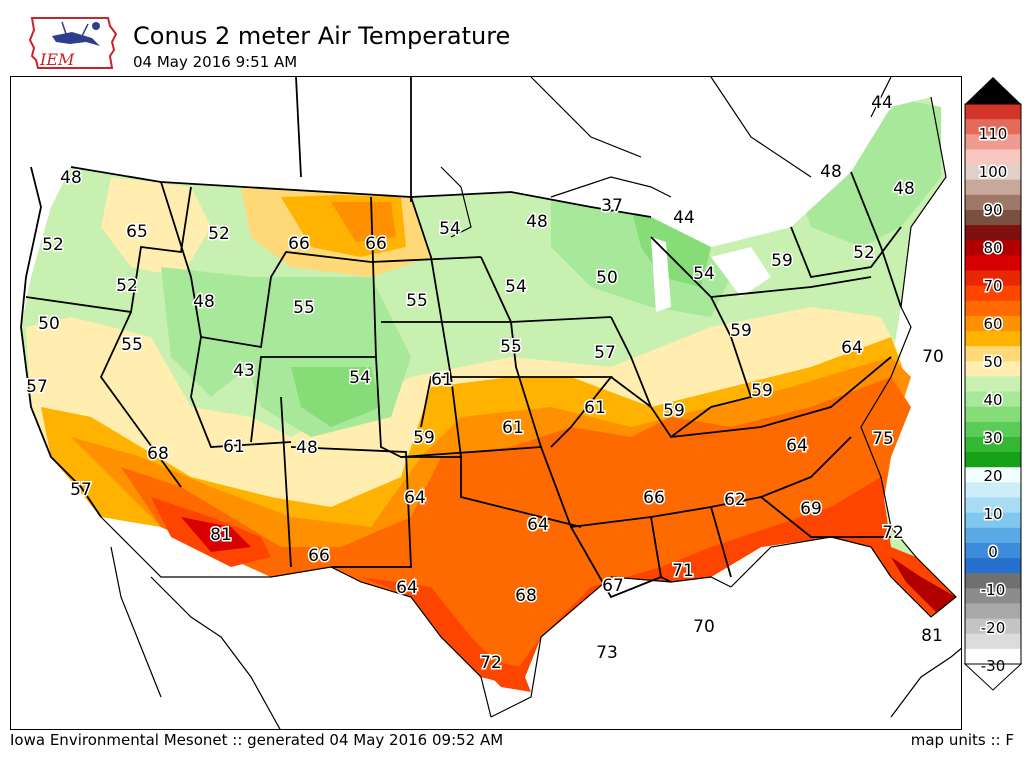 The height and width of the screenshot is (768, 1024). What do you see at coordinates (683, 571) in the screenshot?
I see `temp-label: 71` at bounding box center [683, 571].